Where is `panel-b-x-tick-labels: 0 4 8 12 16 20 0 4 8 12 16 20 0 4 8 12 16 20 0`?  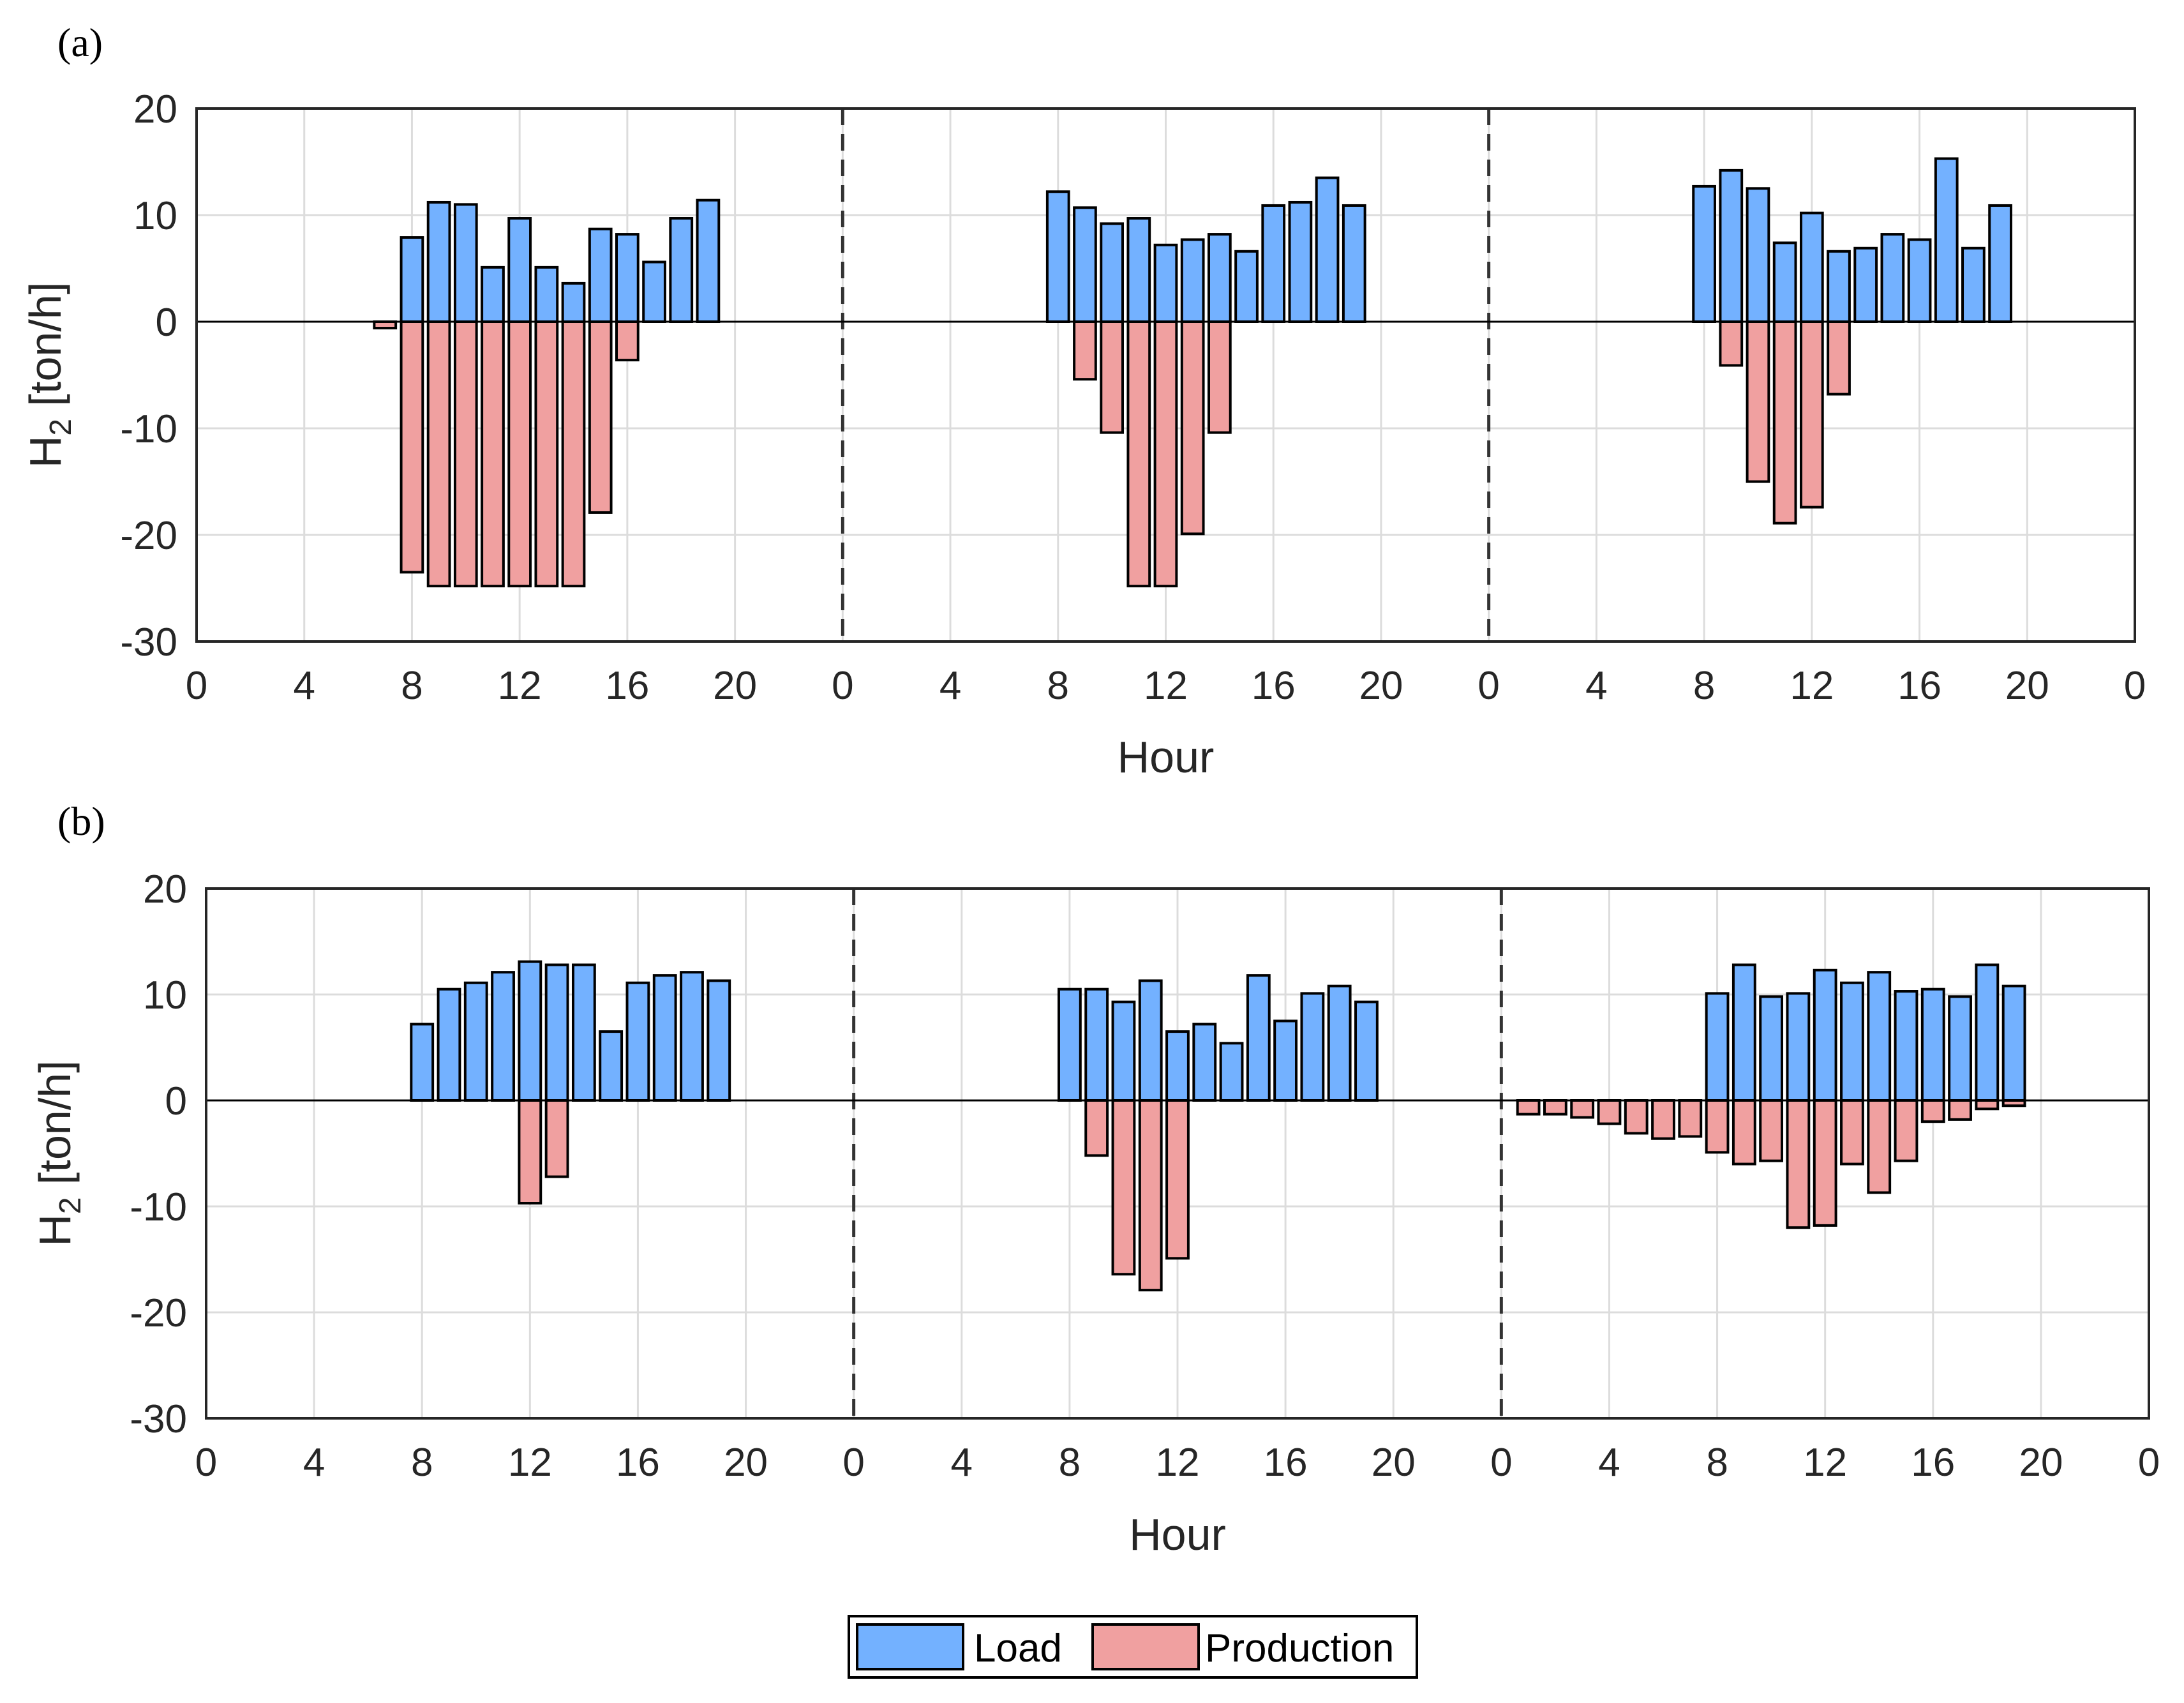
panel-b-x-tick-labels: 0 4 8 12 16 20 0 4 8 12 16 20 0 4 8 12 16 20 0 is located at coordinates (1177, 1463).